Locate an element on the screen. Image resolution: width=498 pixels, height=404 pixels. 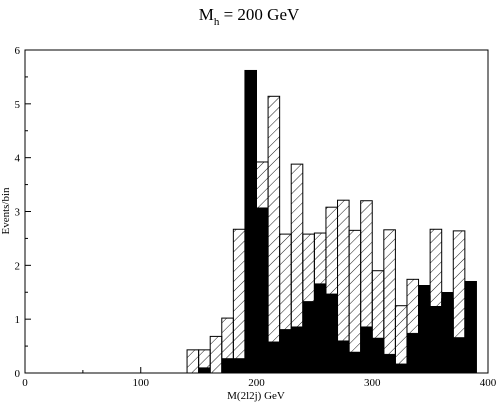
x-tick-label: 300 is located at coordinates (372, 383).